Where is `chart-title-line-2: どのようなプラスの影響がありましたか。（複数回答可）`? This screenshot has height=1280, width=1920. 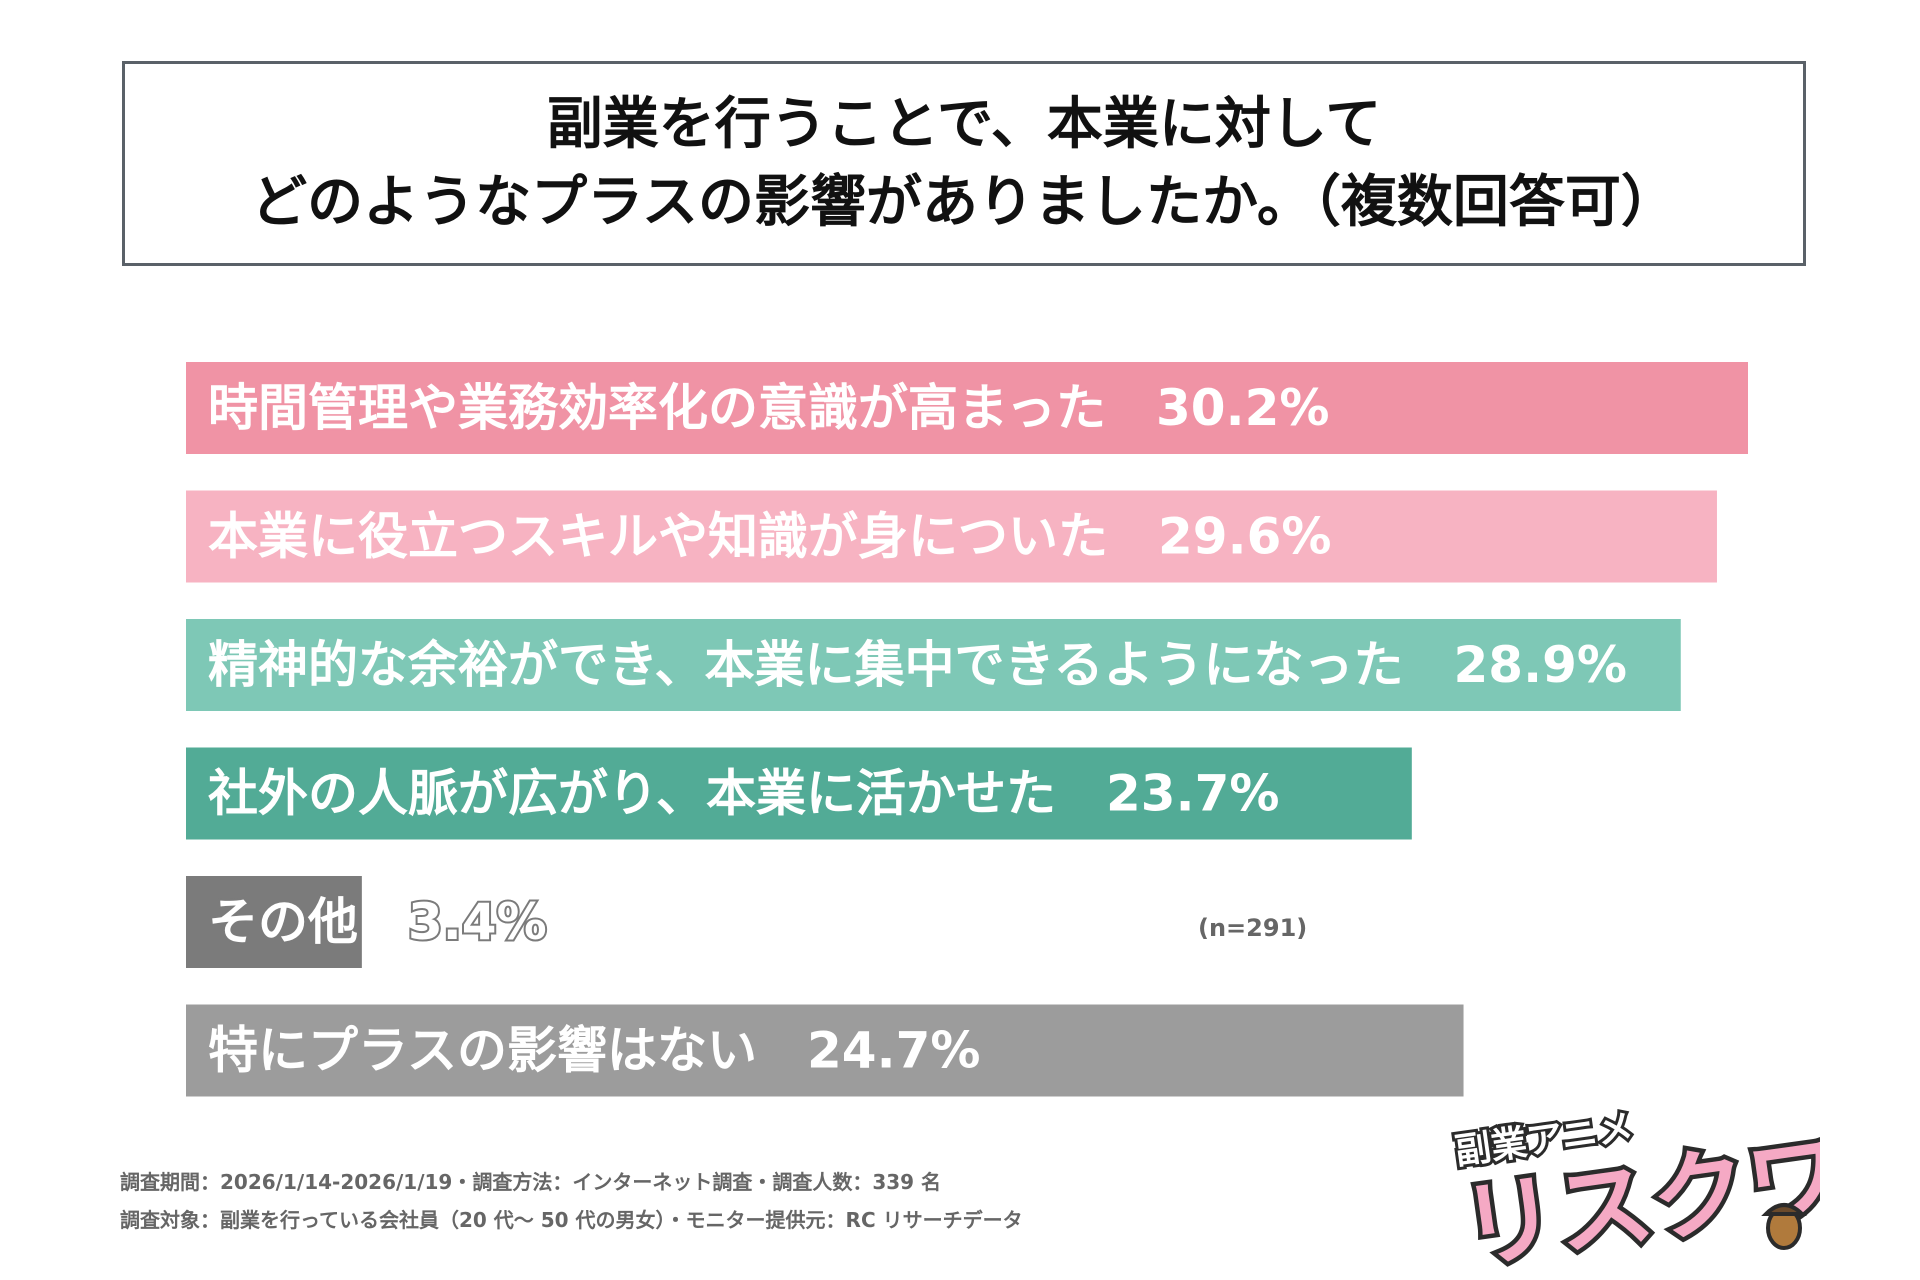 chart-title-line-2: どのようなプラスの影響がありましたか。（複数回答可） is located at coordinates (964, 202).